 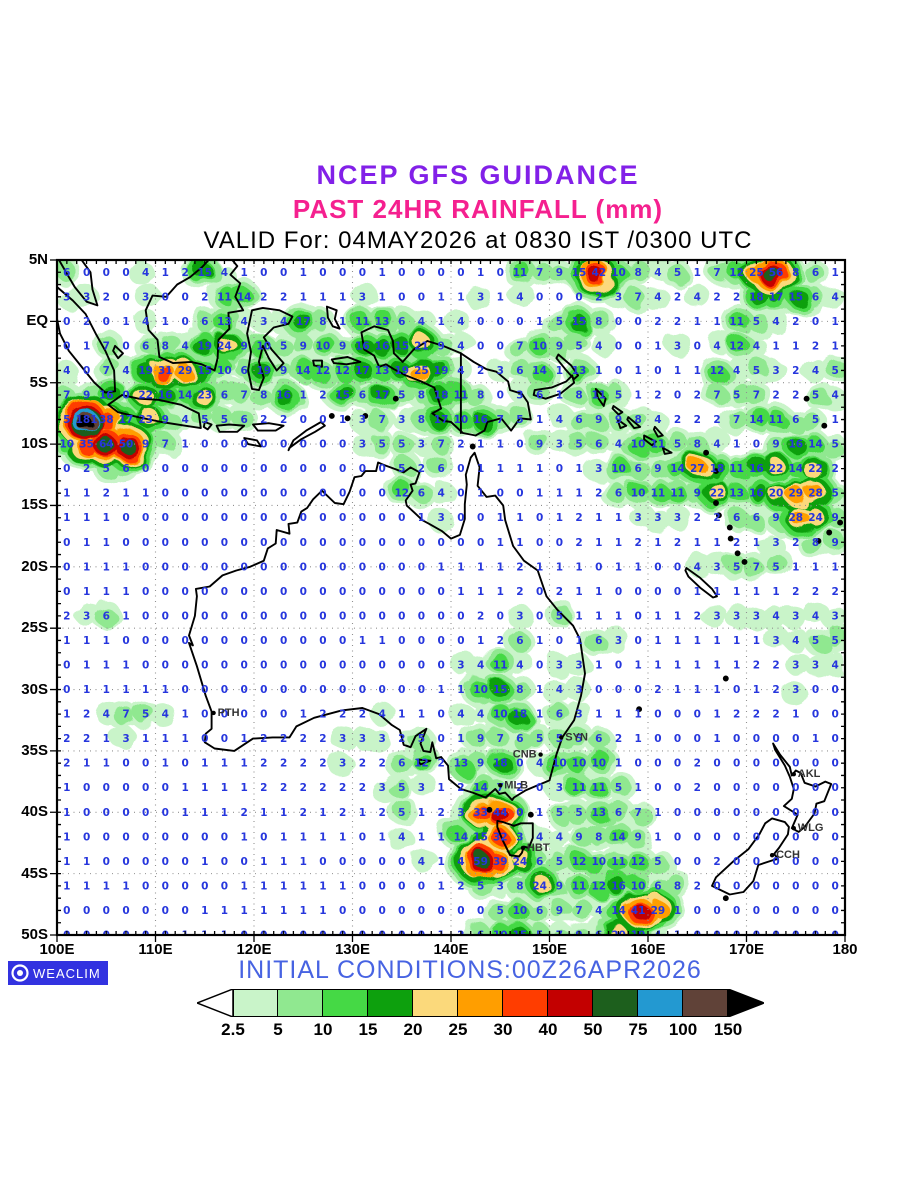 What do you see at coordinates (638, 1029) in the screenshot?
I see `legend-label-75: 75` at bounding box center [638, 1029].